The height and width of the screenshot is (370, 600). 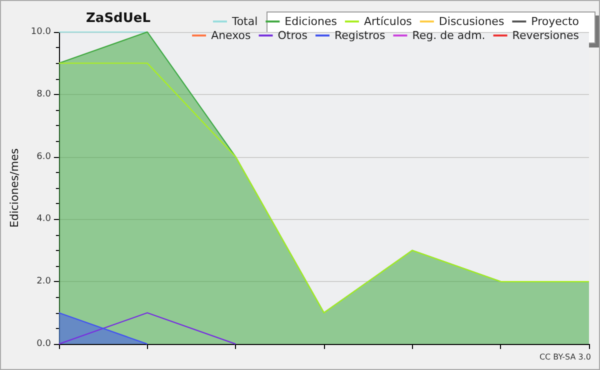 What do you see at coordinates (565, 357) in the screenshot?
I see `text: CC BY-SA 3.0` at bounding box center [565, 357].